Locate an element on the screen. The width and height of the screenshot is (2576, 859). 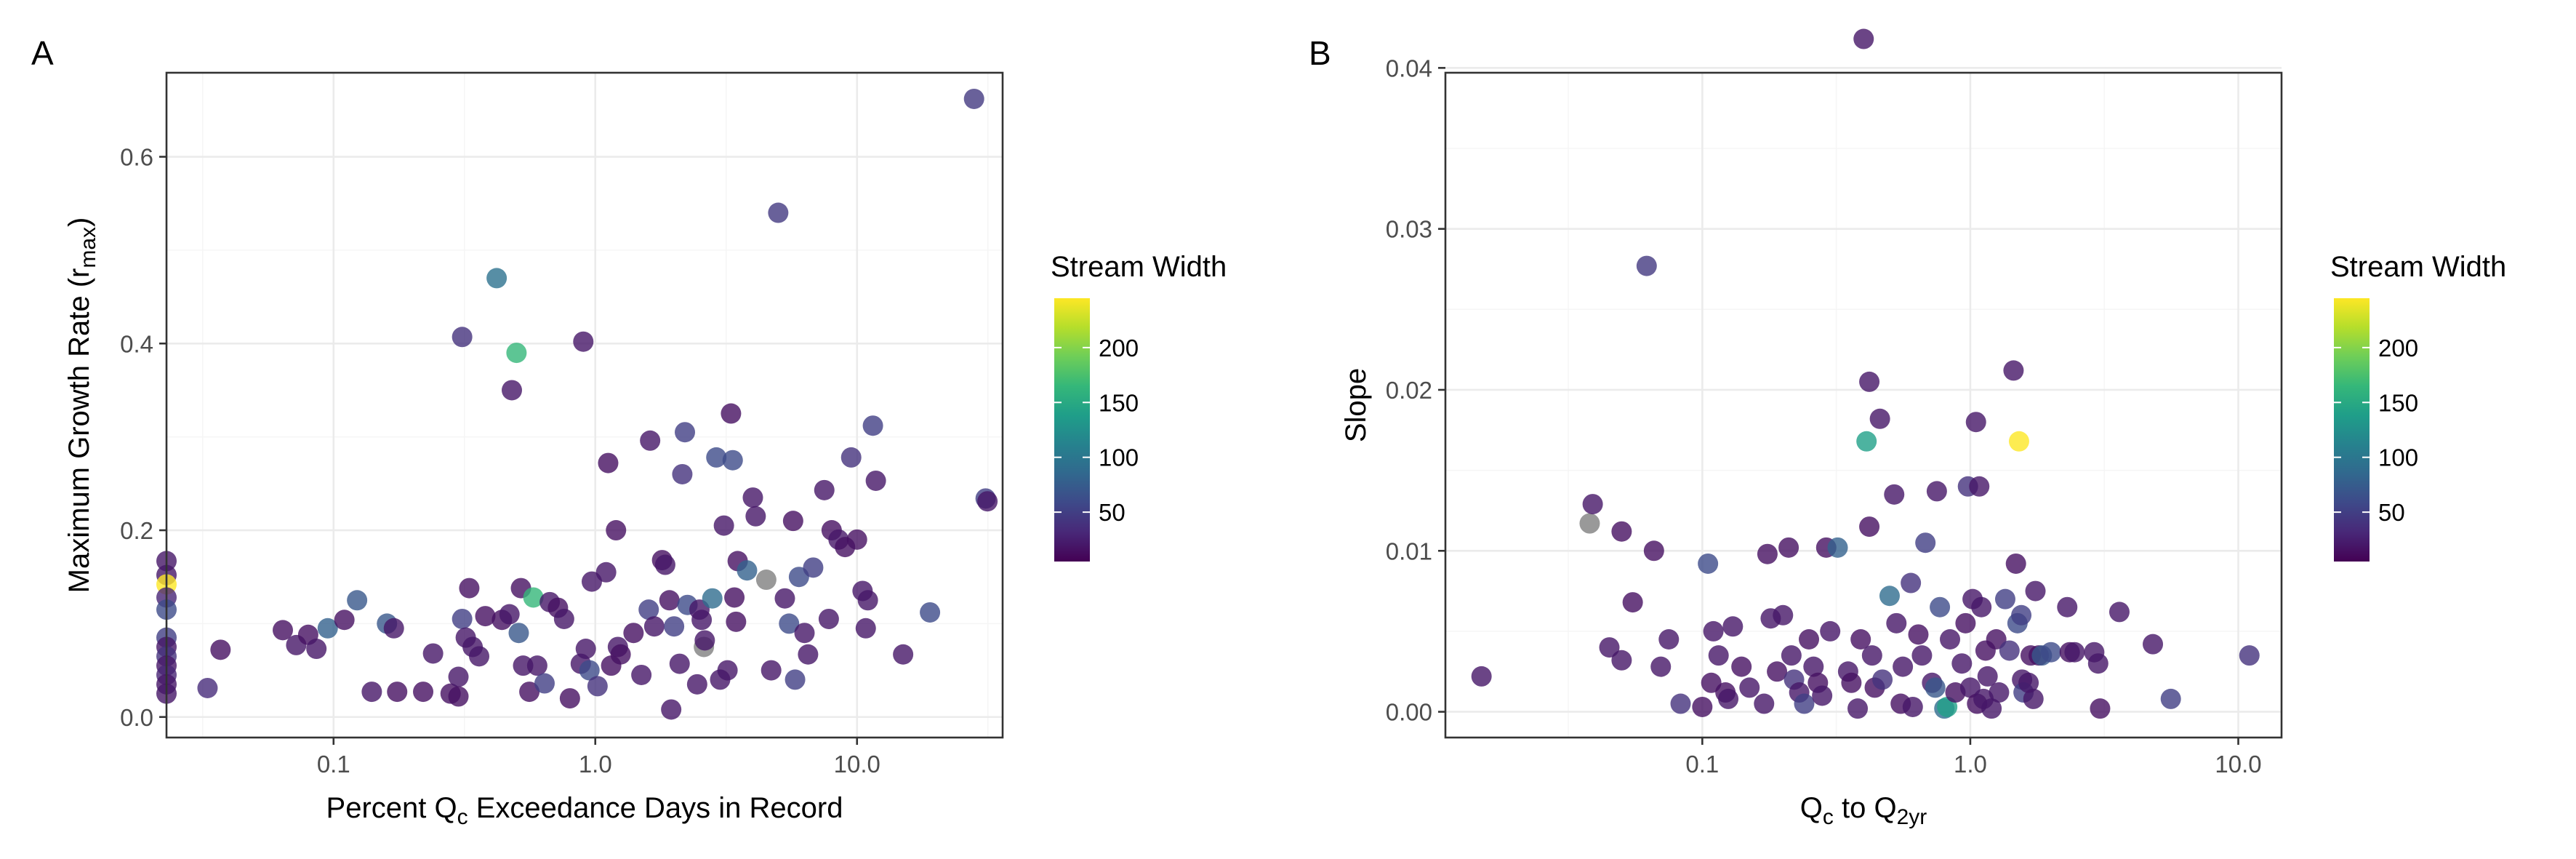
panel-b-colorbar-ticks: 50 100 150 200 is located at coordinates (2376, 430).